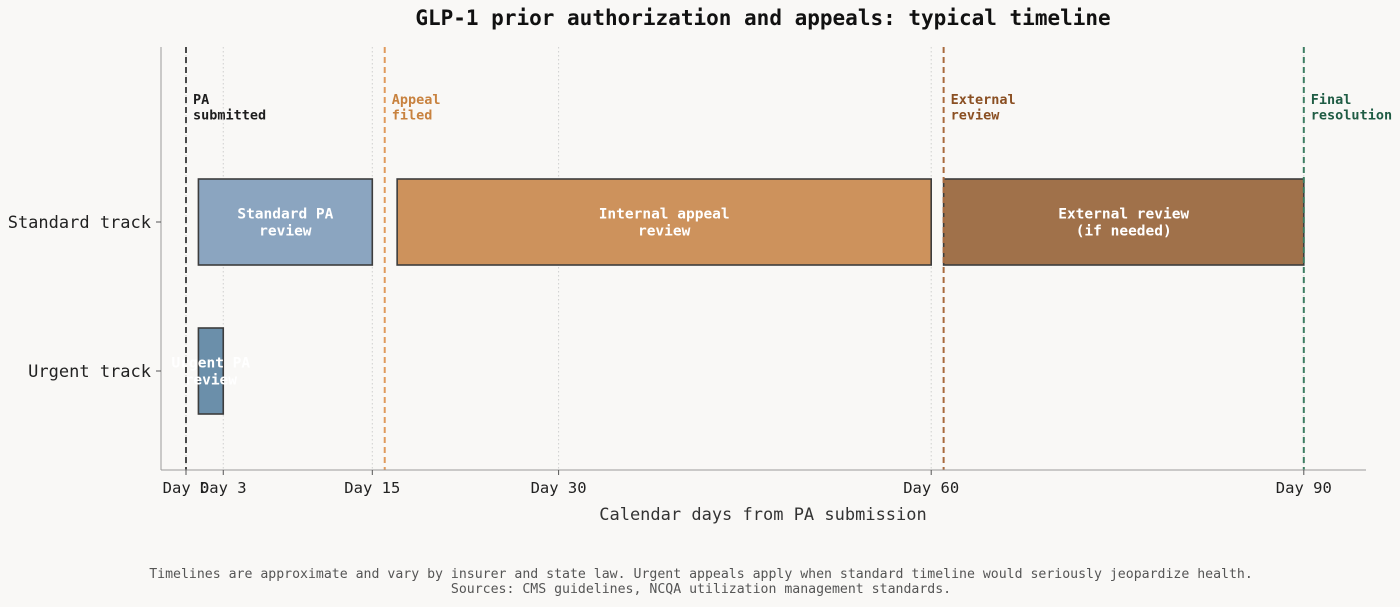 The image size is (1400, 607). I want to click on bar-label-urgent-pa-review: Urgent PA review, so click(211, 372).